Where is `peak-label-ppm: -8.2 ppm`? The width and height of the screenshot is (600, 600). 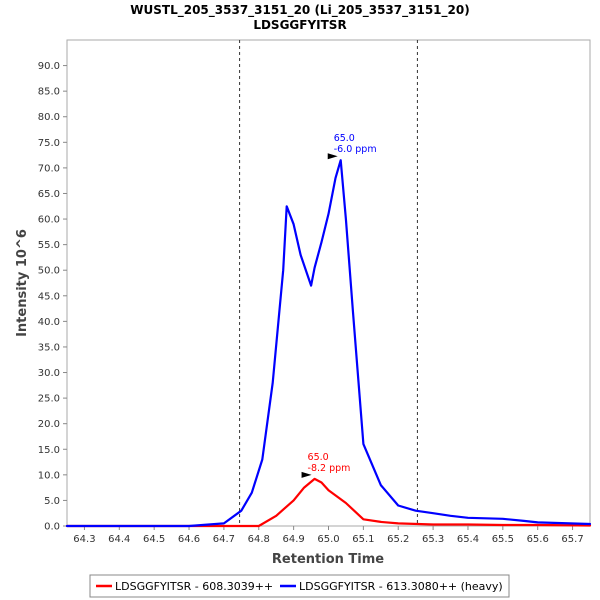 peak-label-ppm: -8.2 ppm is located at coordinates (329, 468).